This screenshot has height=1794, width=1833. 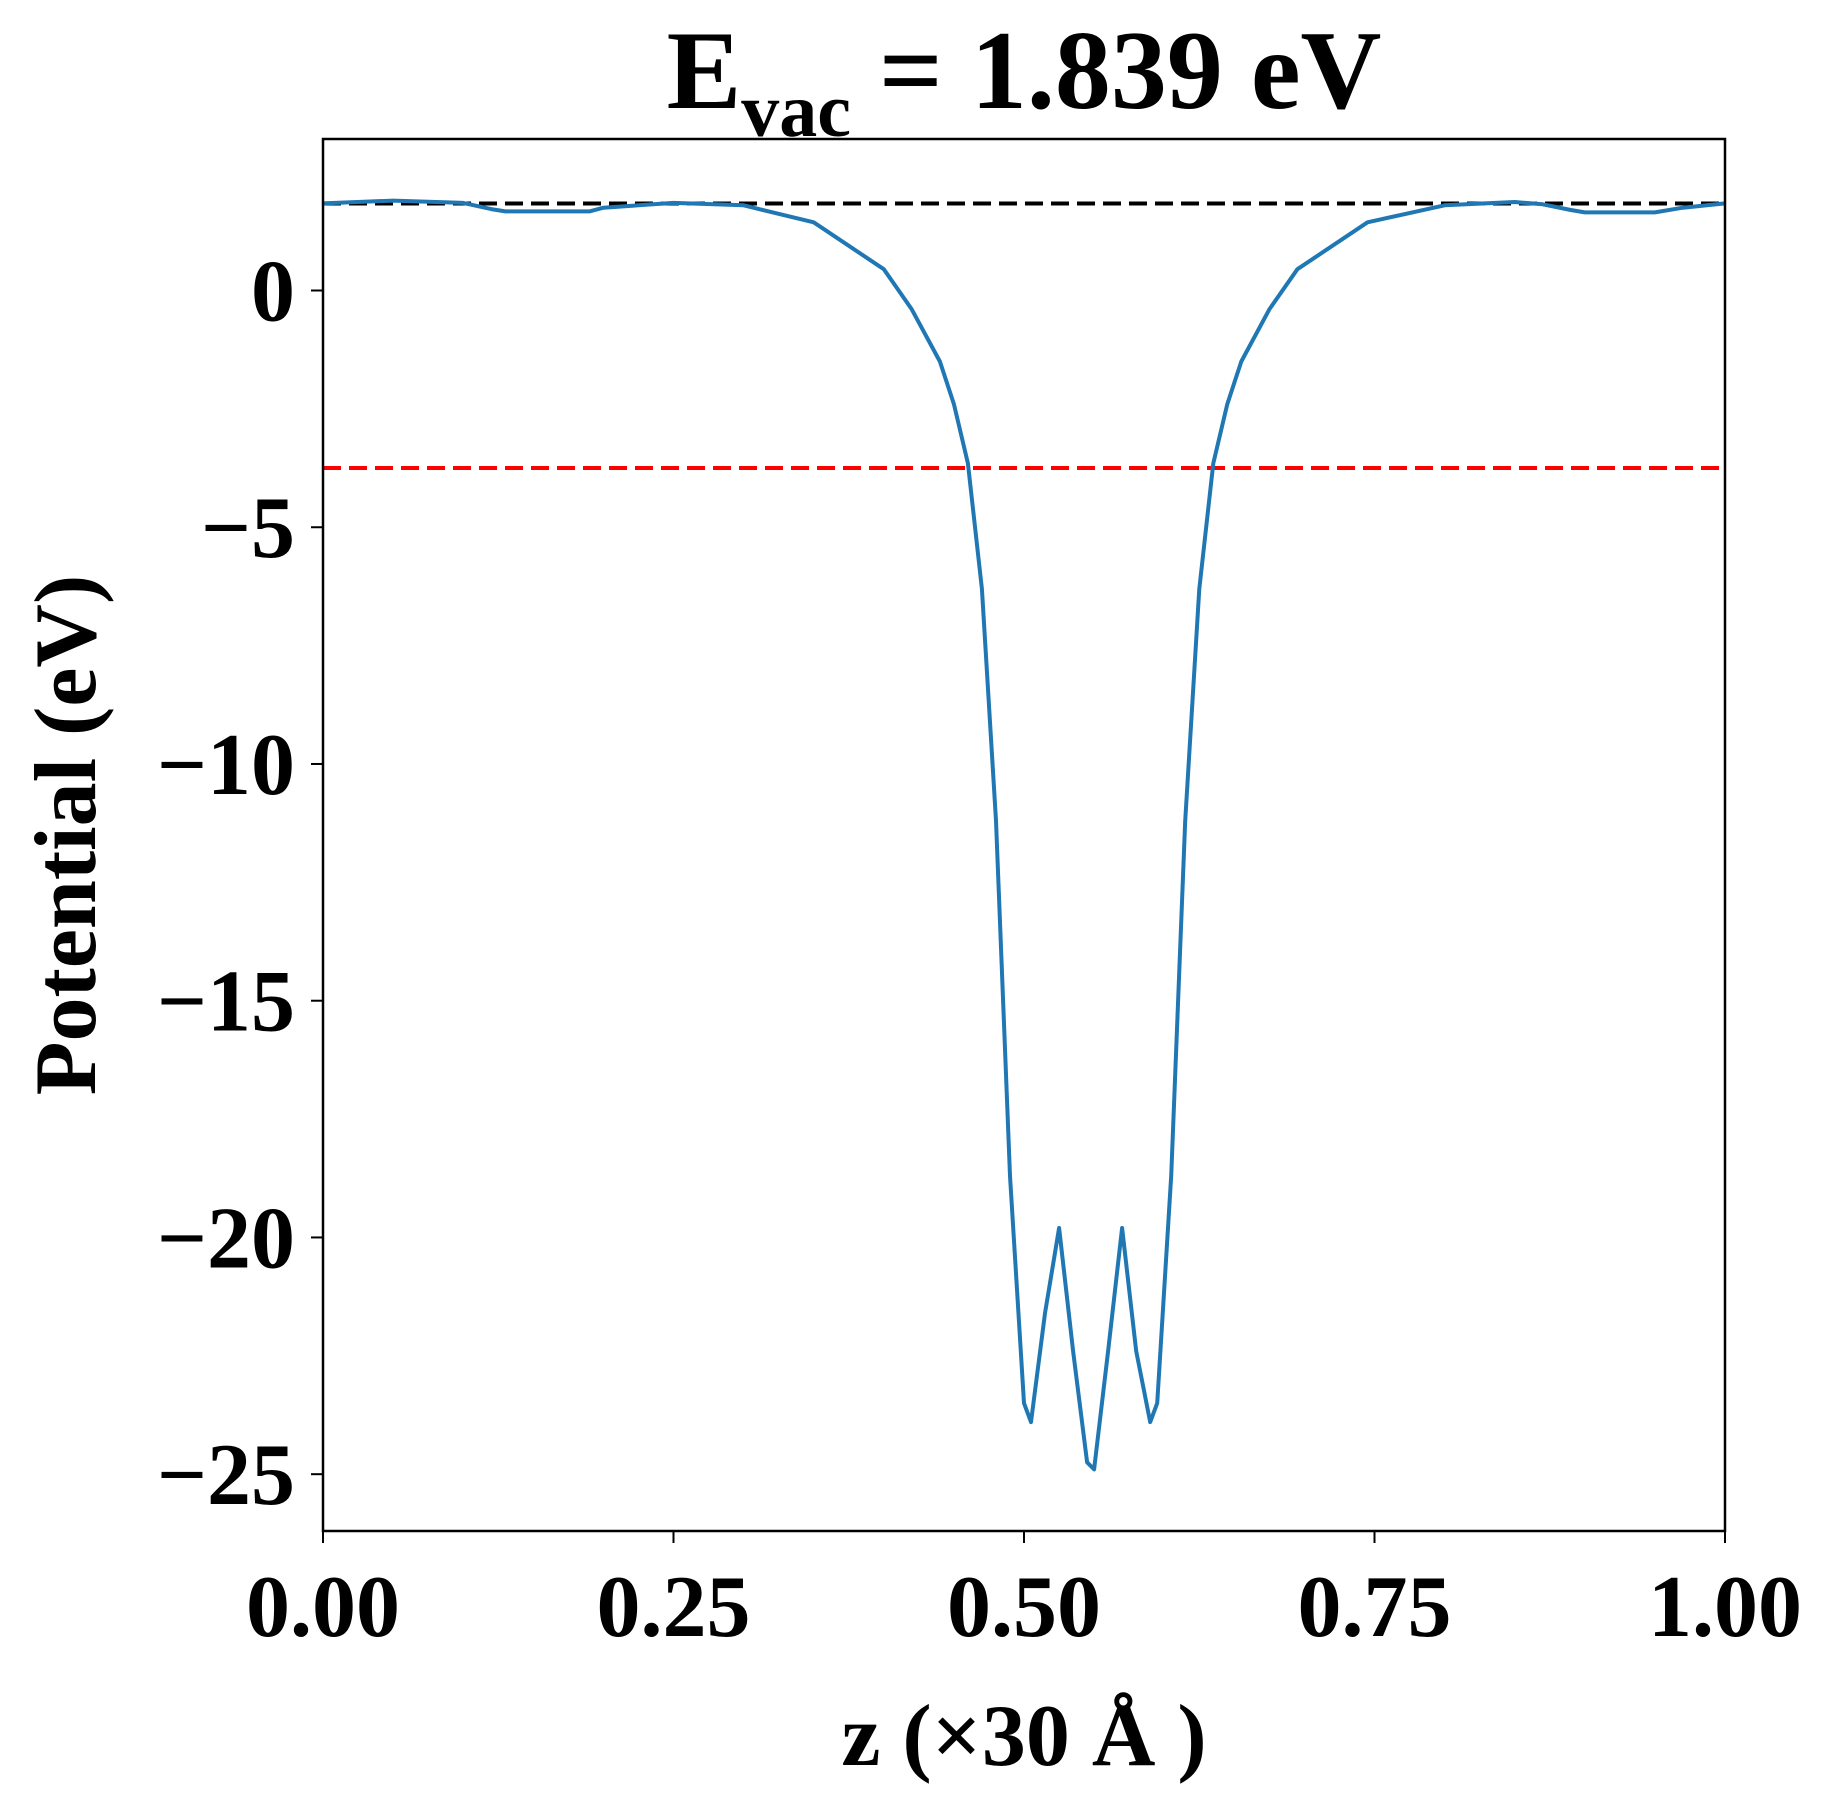 What do you see at coordinates (796, 111) in the screenshot?
I see `title-subscript: vac` at bounding box center [796, 111].